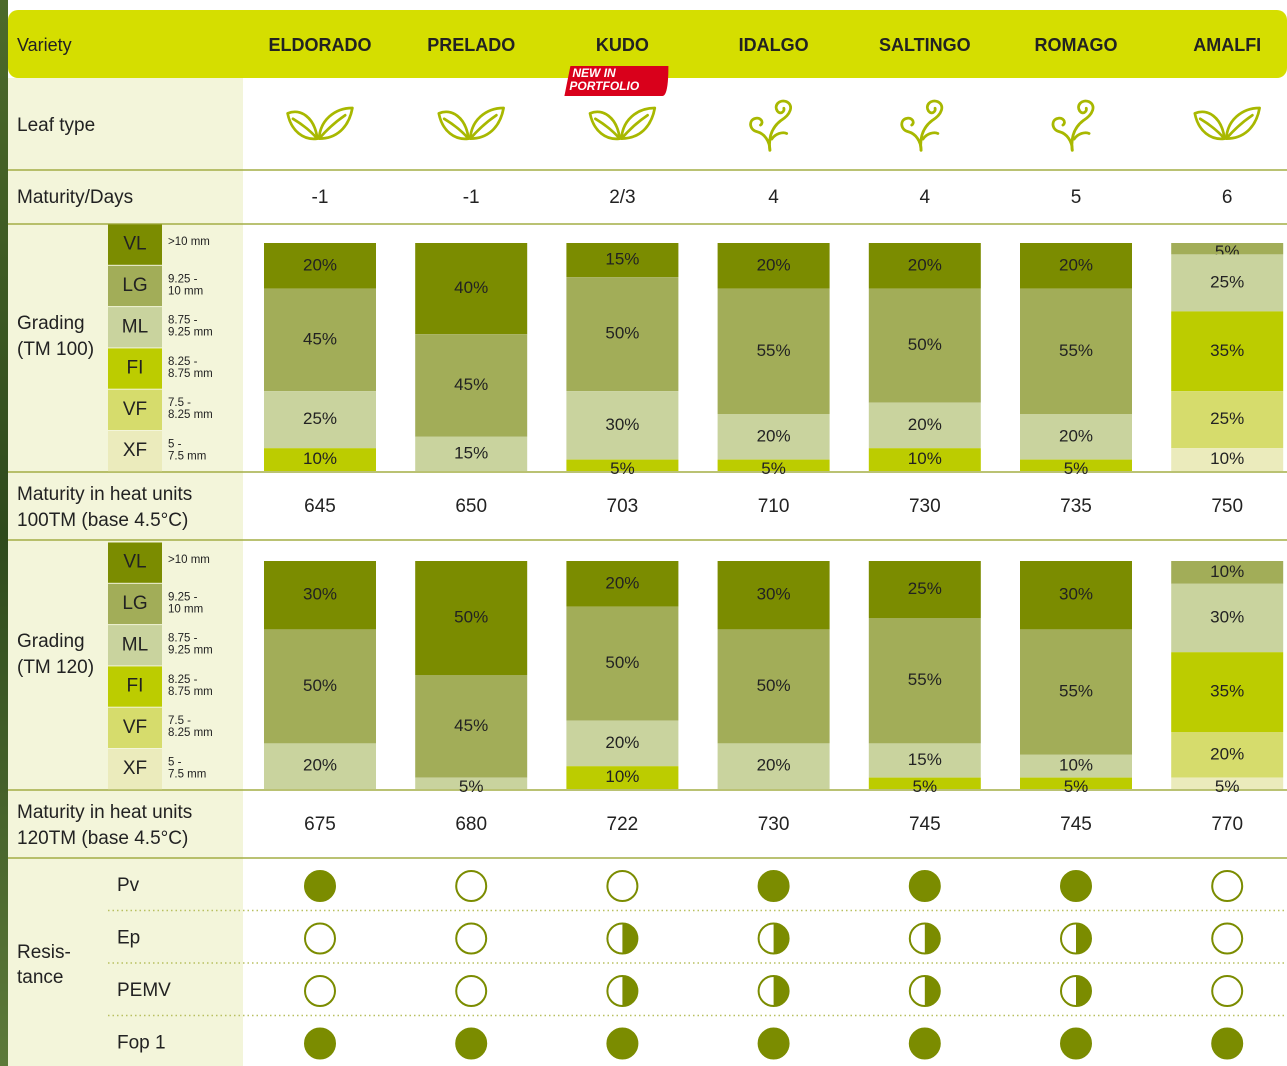 This screenshot has height=1066, width=1287. I want to click on grade-code: VF, so click(135, 409).